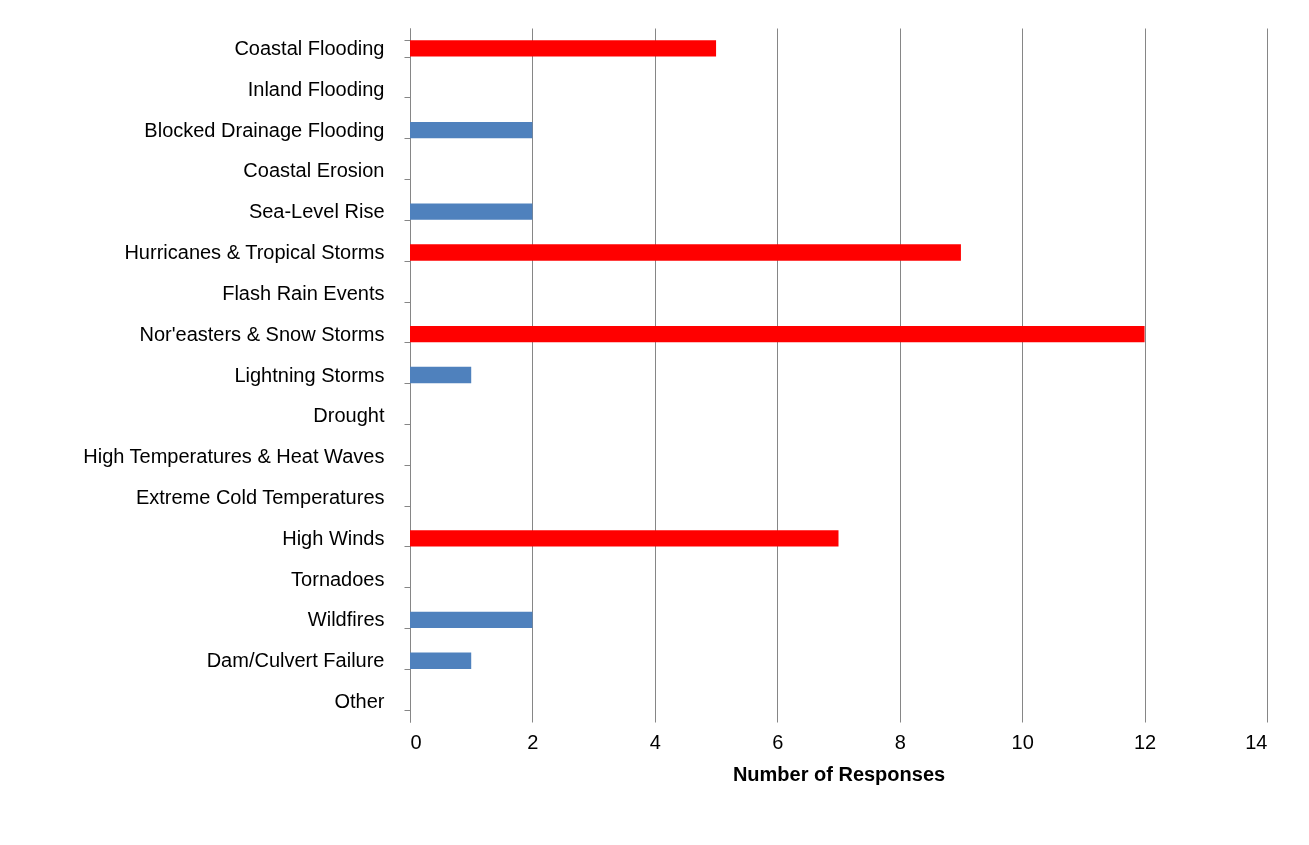 This screenshot has height=845, width=1309. I want to click on x-tick-label: 6, so click(778, 741).